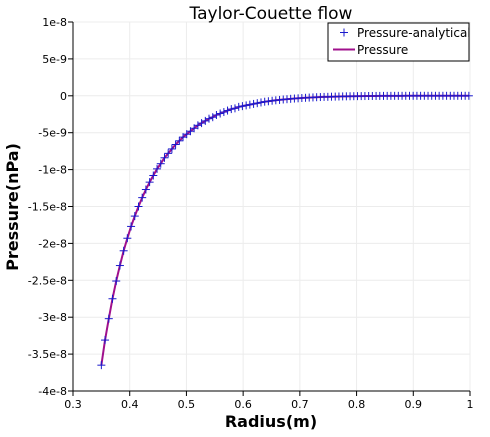 The width and height of the screenshot is (490, 437). I want to click on y-tick-label: -5e-9, so click(52, 133).